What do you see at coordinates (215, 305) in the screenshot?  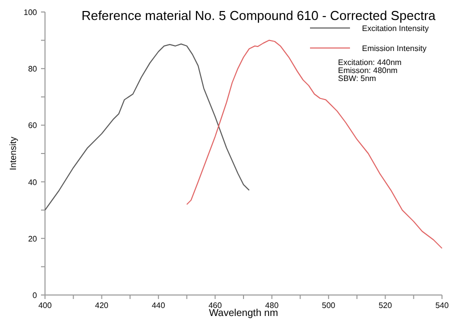 I see `x-tick-label: 460` at bounding box center [215, 305].